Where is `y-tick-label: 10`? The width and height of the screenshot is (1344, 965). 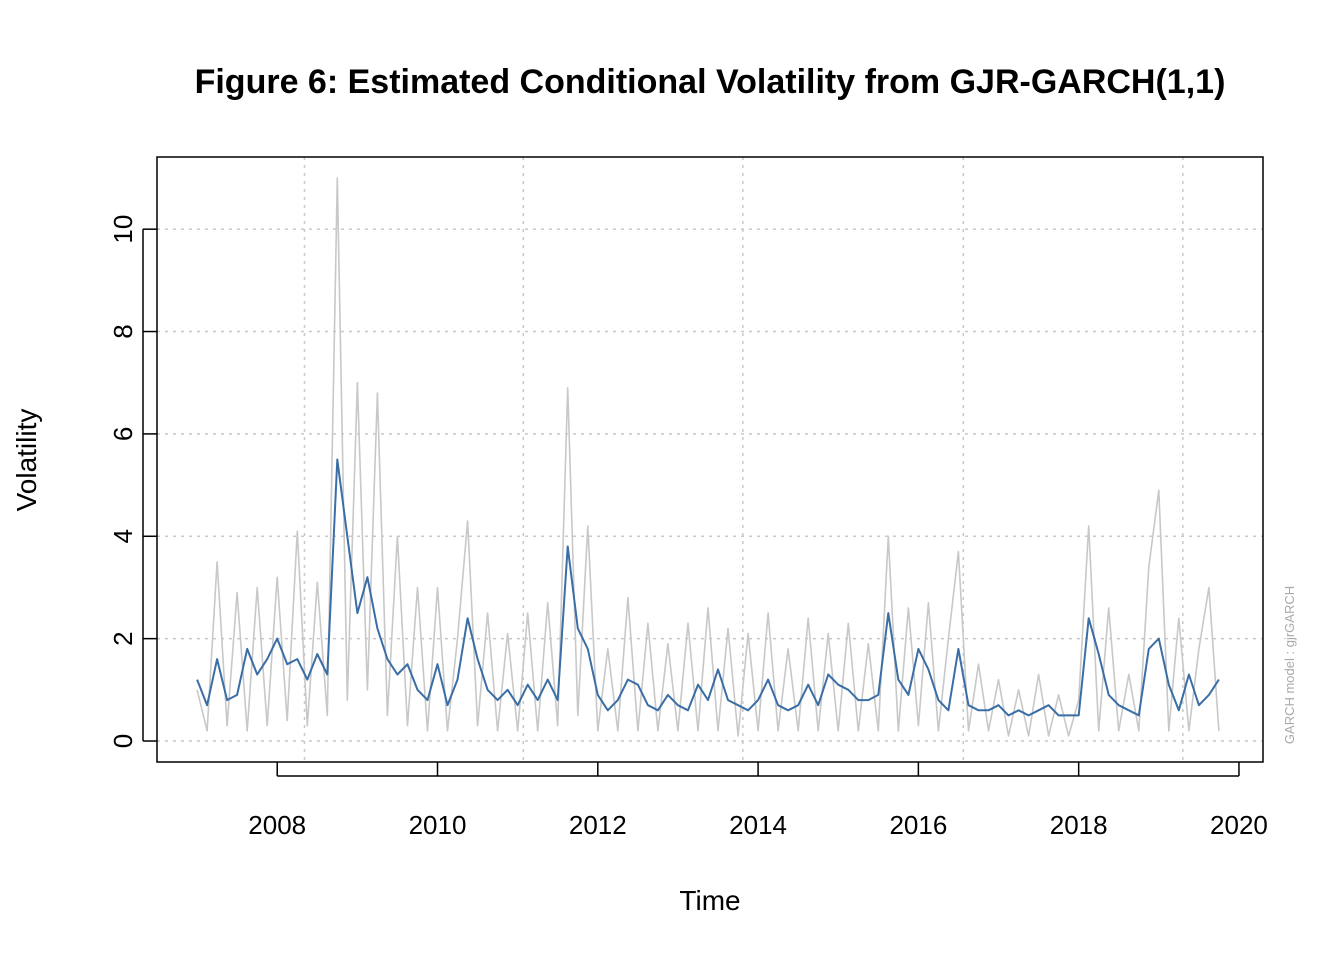 y-tick-label: 10 is located at coordinates (123, 229).